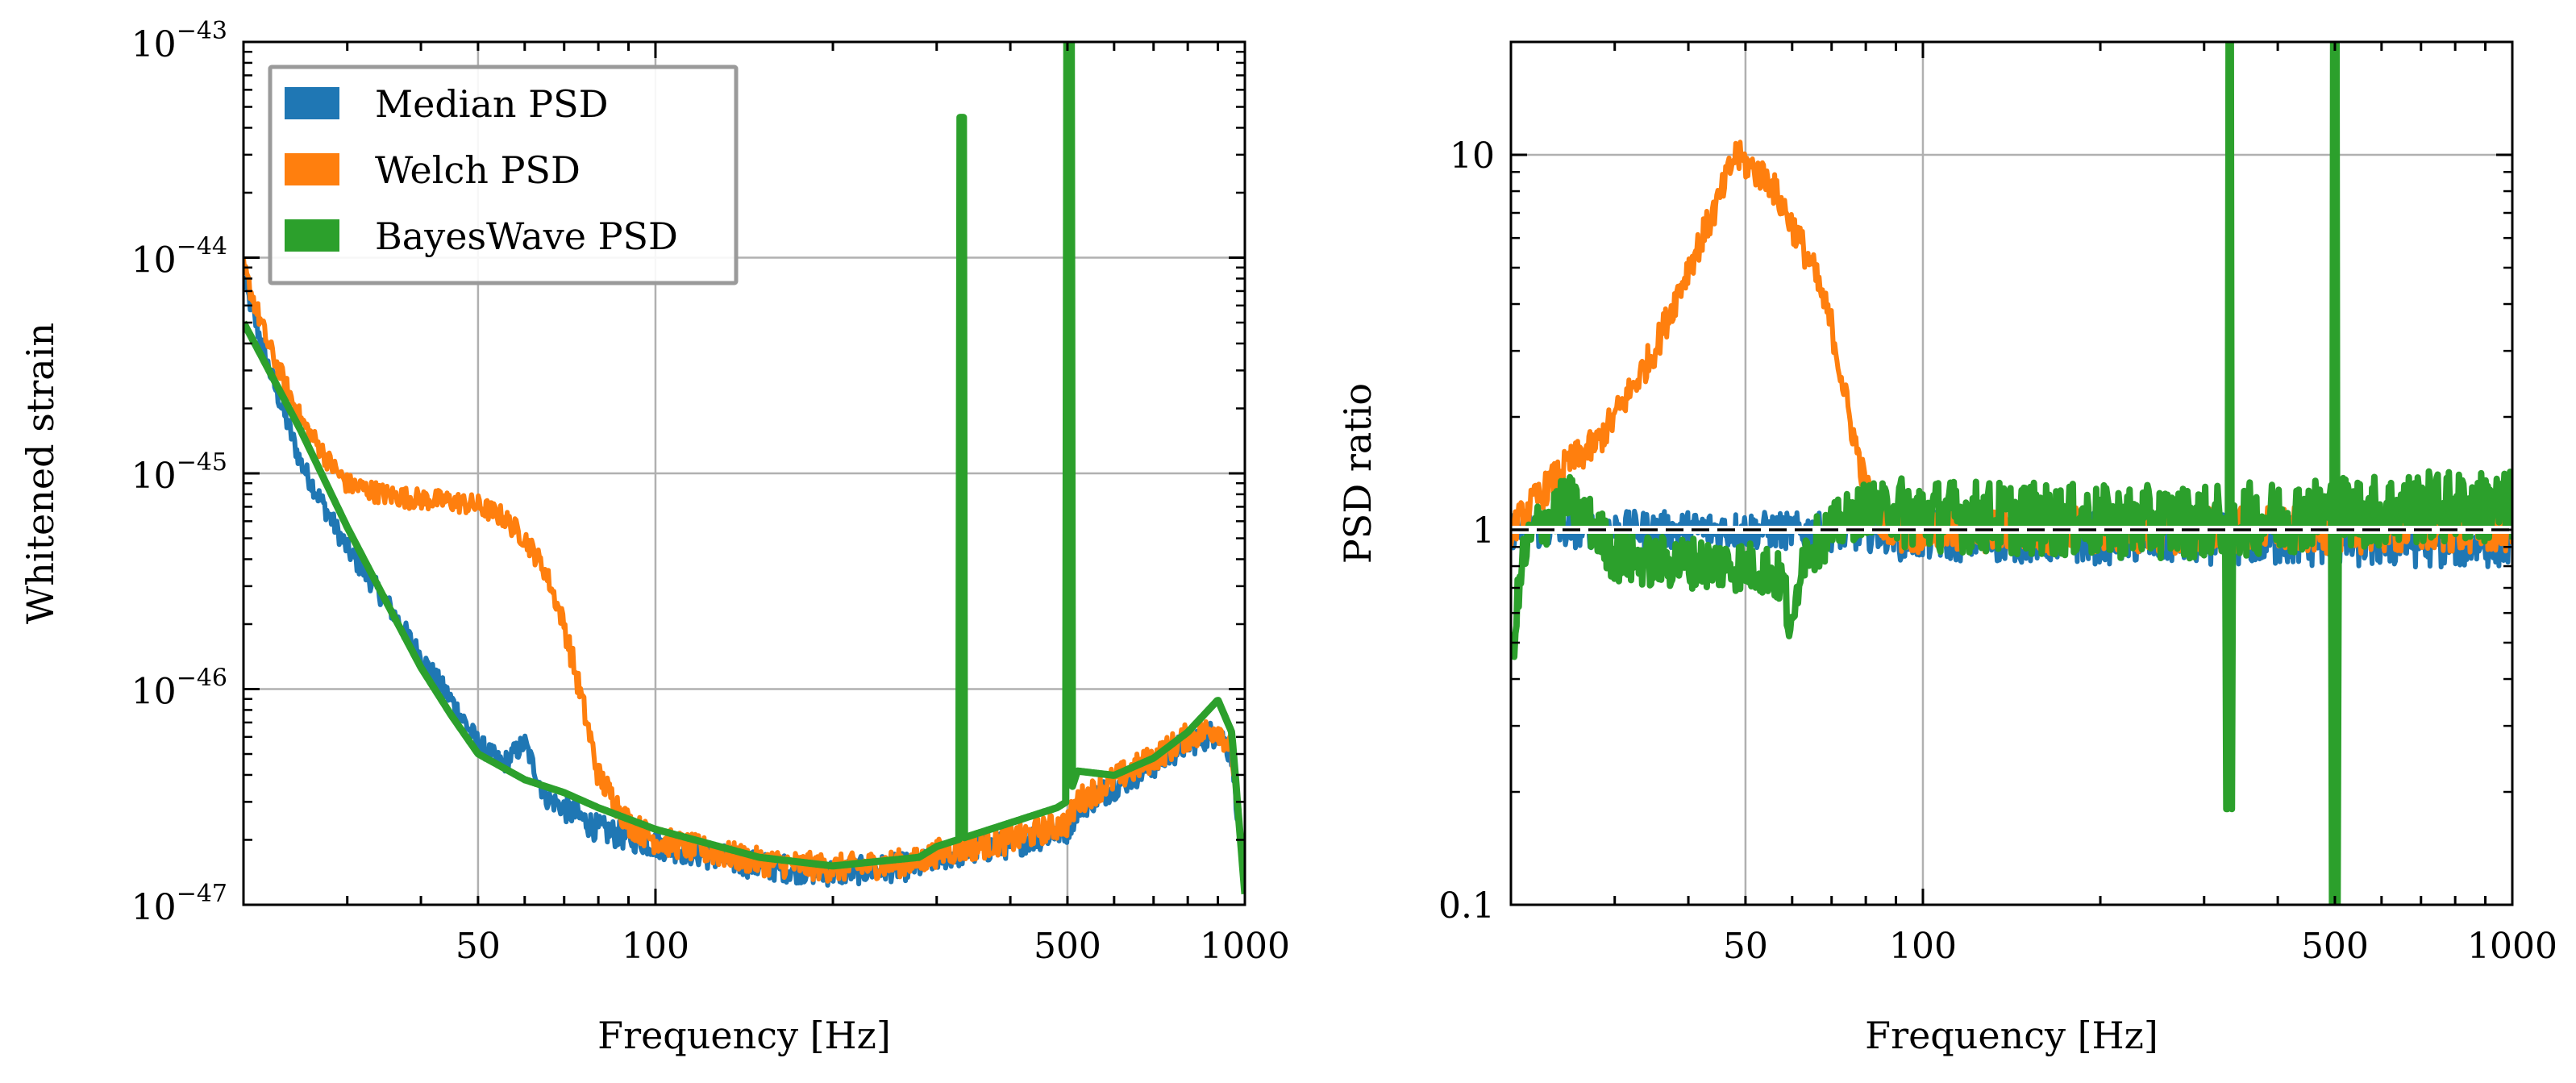 Image resolution: width=2576 pixels, height=1083 pixels. What do you see at coordinates (1923, 946) in the screenshot?
I see `right-x-tick-label: 100` at bounding box center [1923, 946].